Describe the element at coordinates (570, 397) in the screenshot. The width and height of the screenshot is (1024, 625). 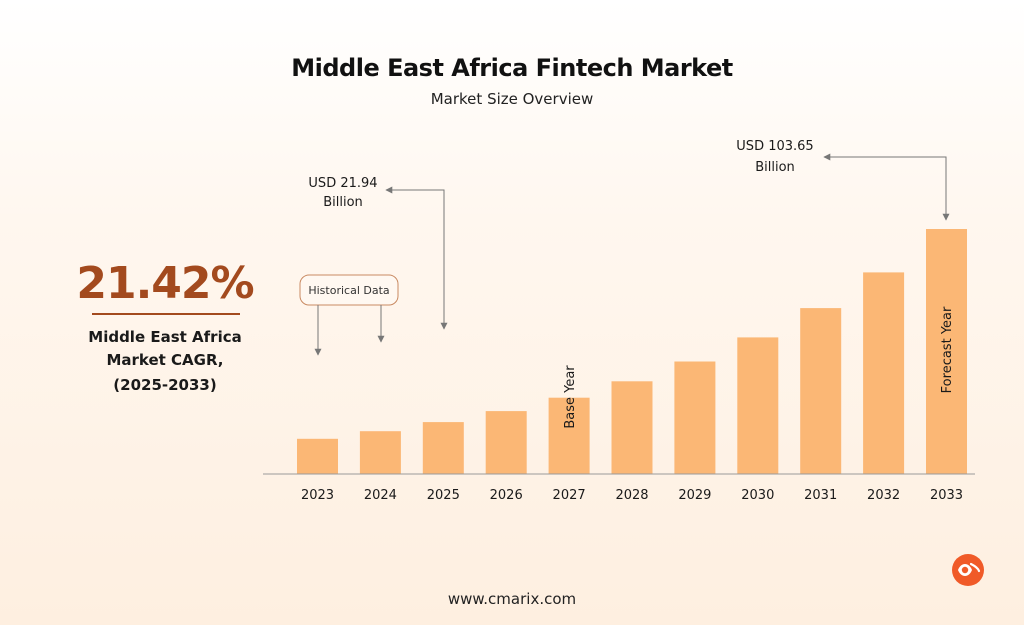
I see `base-year-label: Base Year` at that location.